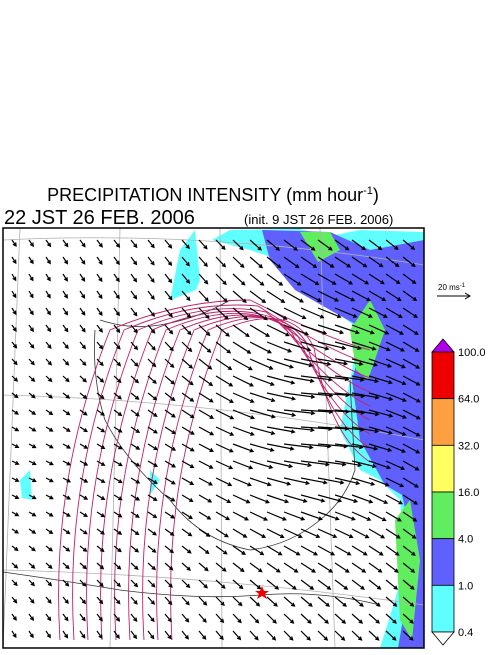 This screenshot has width=500, height=655. Describe the element at coordinates (443, 515) in the screenshot. I see `colorbar-segment` at that location.